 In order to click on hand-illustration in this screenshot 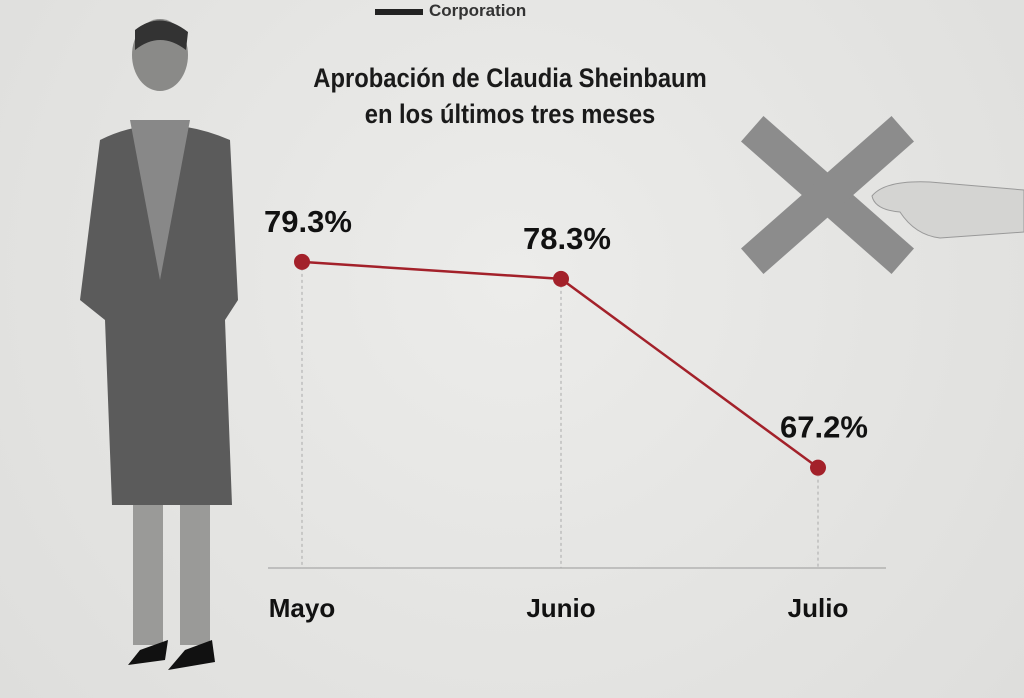, I will do `click(947, 210)`.